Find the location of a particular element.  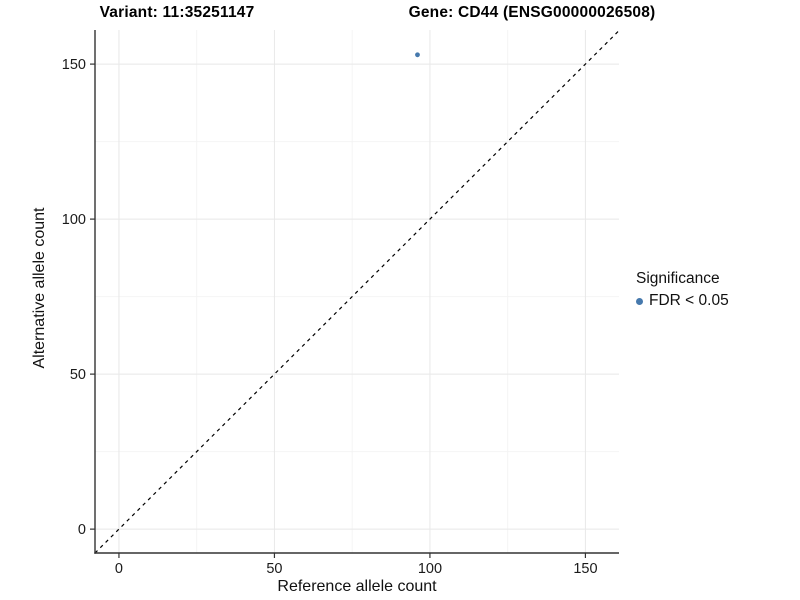

x-tick-label: 0 is located at coordinates (119, 569).